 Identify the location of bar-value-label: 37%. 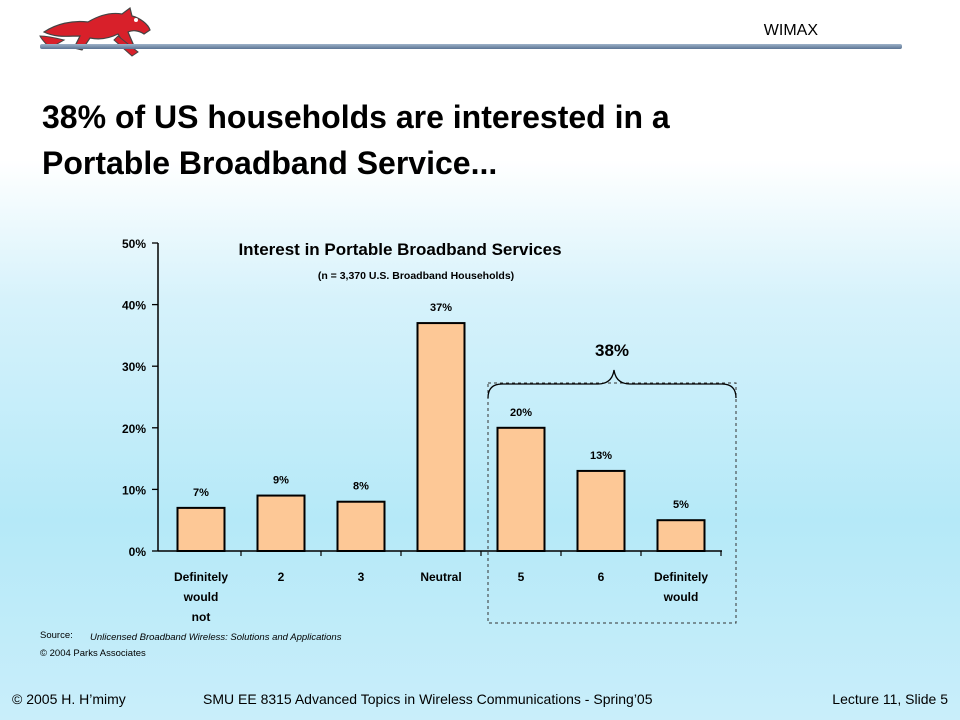
(441, 308).